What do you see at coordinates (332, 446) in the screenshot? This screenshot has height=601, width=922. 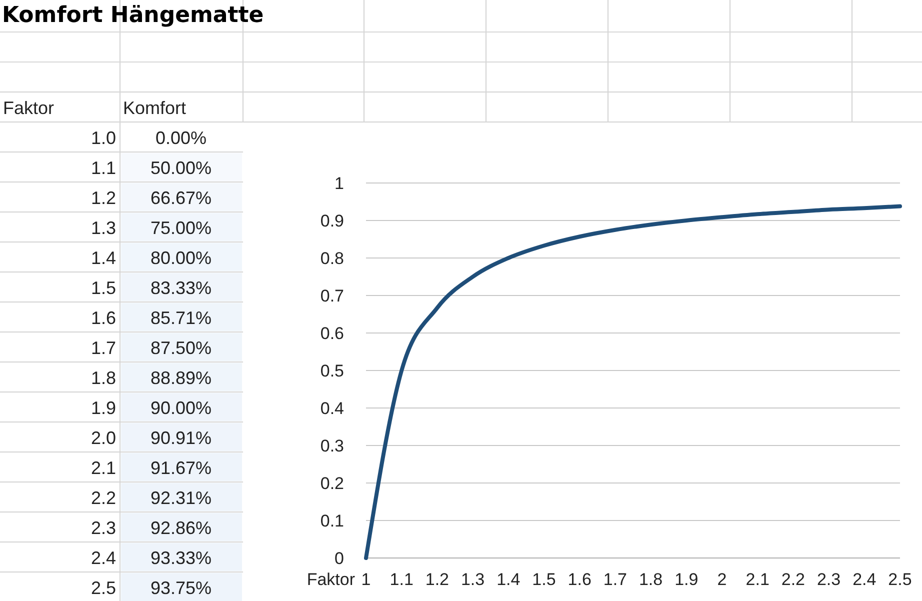 I see `y-tick-label: 0.3` at bounding box center [332, 446].